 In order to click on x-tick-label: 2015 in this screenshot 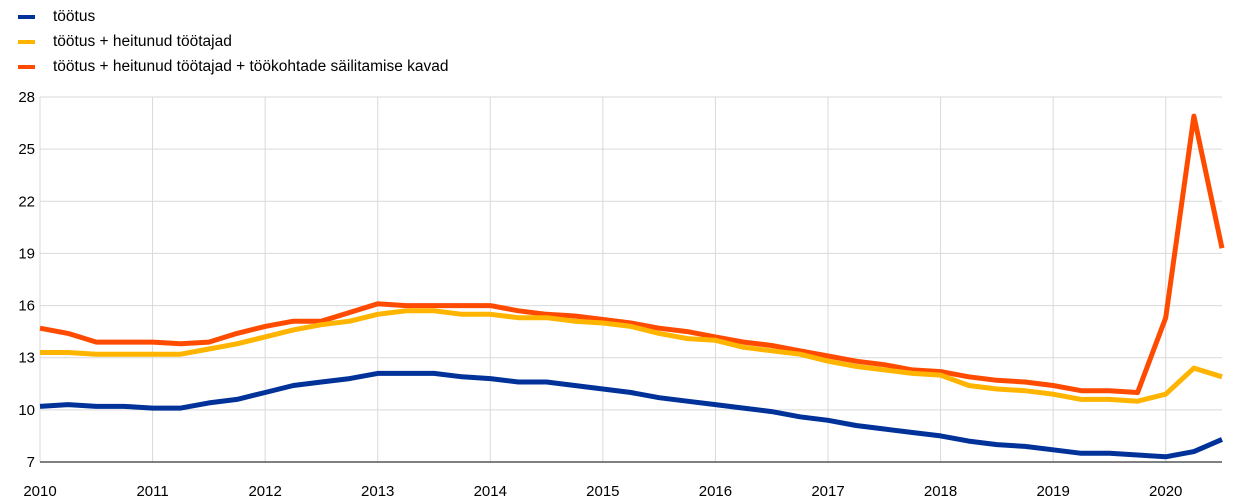, I will do `click(602, 491)`.